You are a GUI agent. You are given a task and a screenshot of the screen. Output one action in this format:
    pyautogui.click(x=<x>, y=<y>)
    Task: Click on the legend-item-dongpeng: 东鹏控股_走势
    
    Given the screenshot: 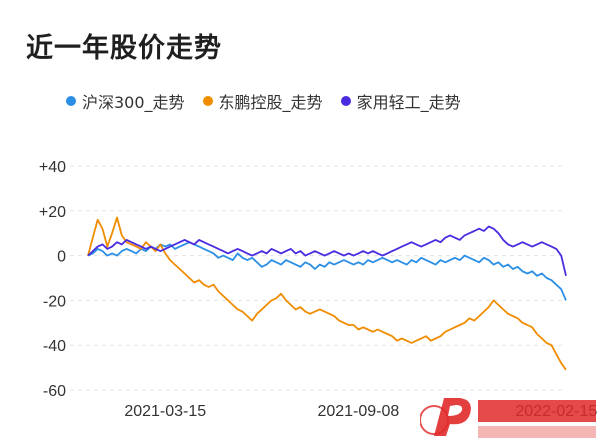 What is the action you would take?
    pyautogui.click(x=262, y=101)
    